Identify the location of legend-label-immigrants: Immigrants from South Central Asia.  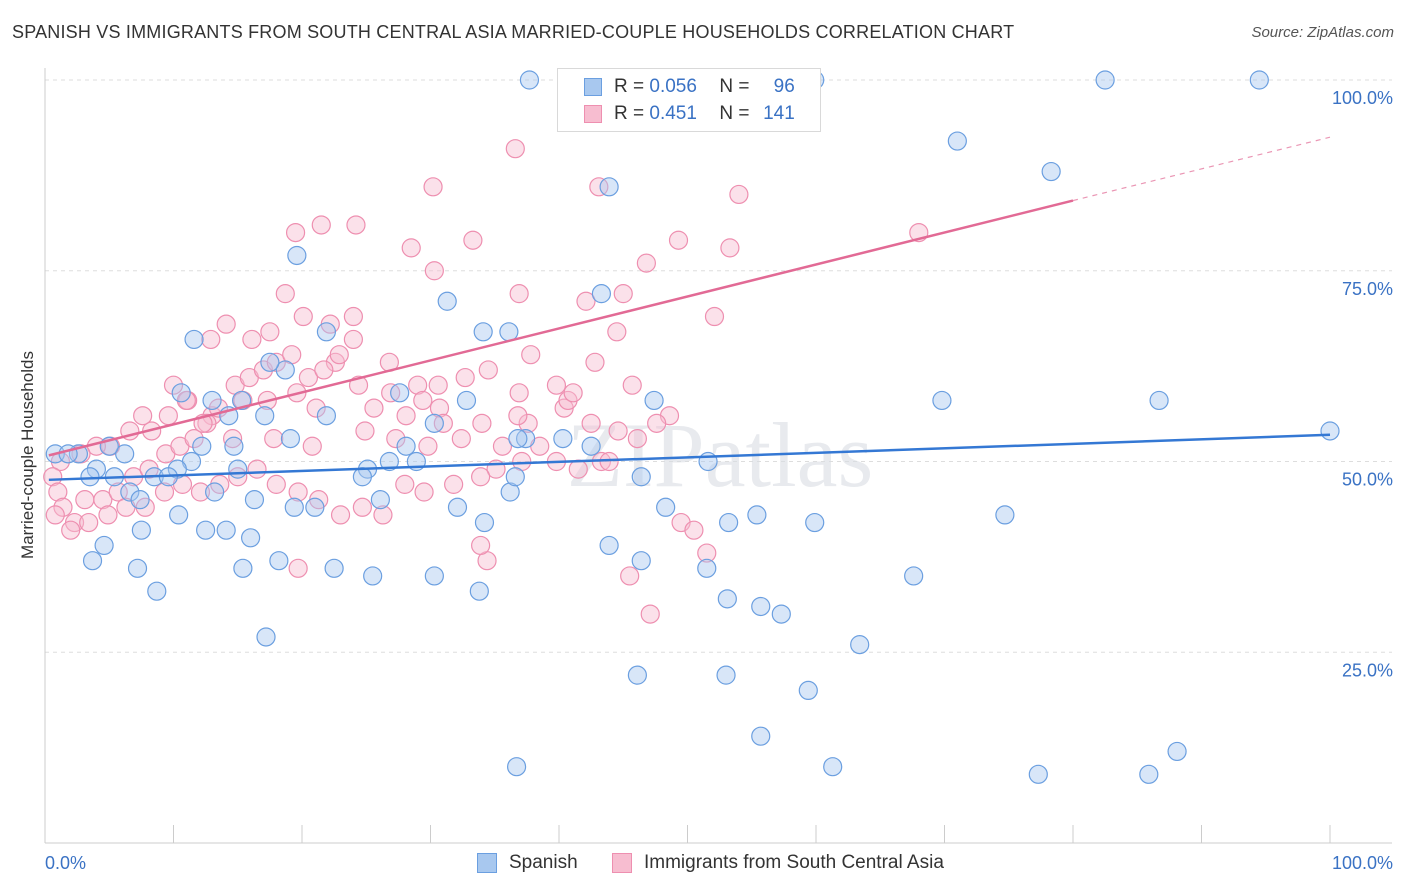
(794, 862).